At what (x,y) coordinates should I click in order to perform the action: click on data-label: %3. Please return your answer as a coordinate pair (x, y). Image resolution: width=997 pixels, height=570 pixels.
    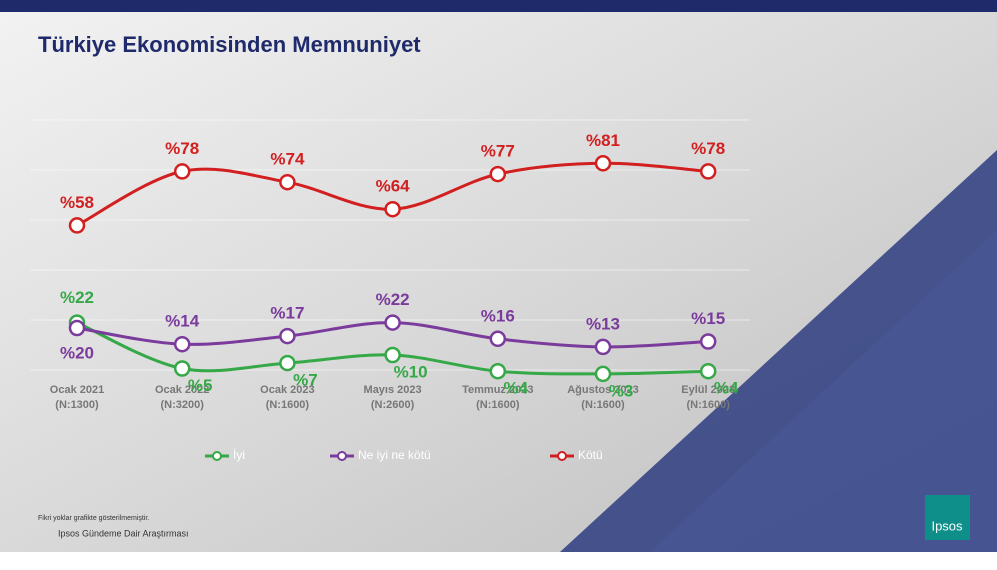
    Looking at the image, I should click on (621, 390).